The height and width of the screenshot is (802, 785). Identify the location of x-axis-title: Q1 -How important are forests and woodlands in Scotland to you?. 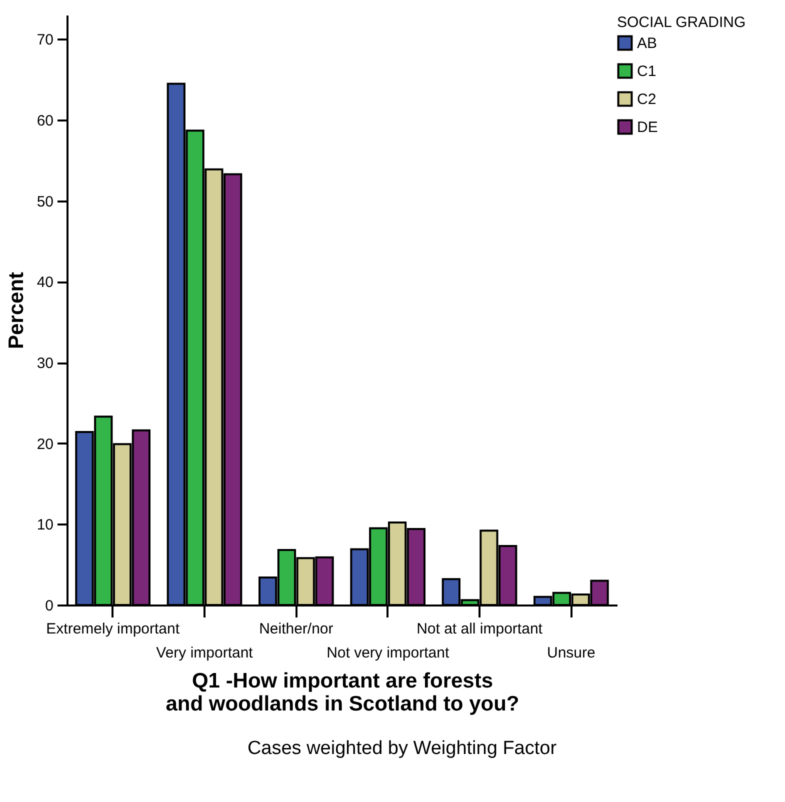
(343, 693).